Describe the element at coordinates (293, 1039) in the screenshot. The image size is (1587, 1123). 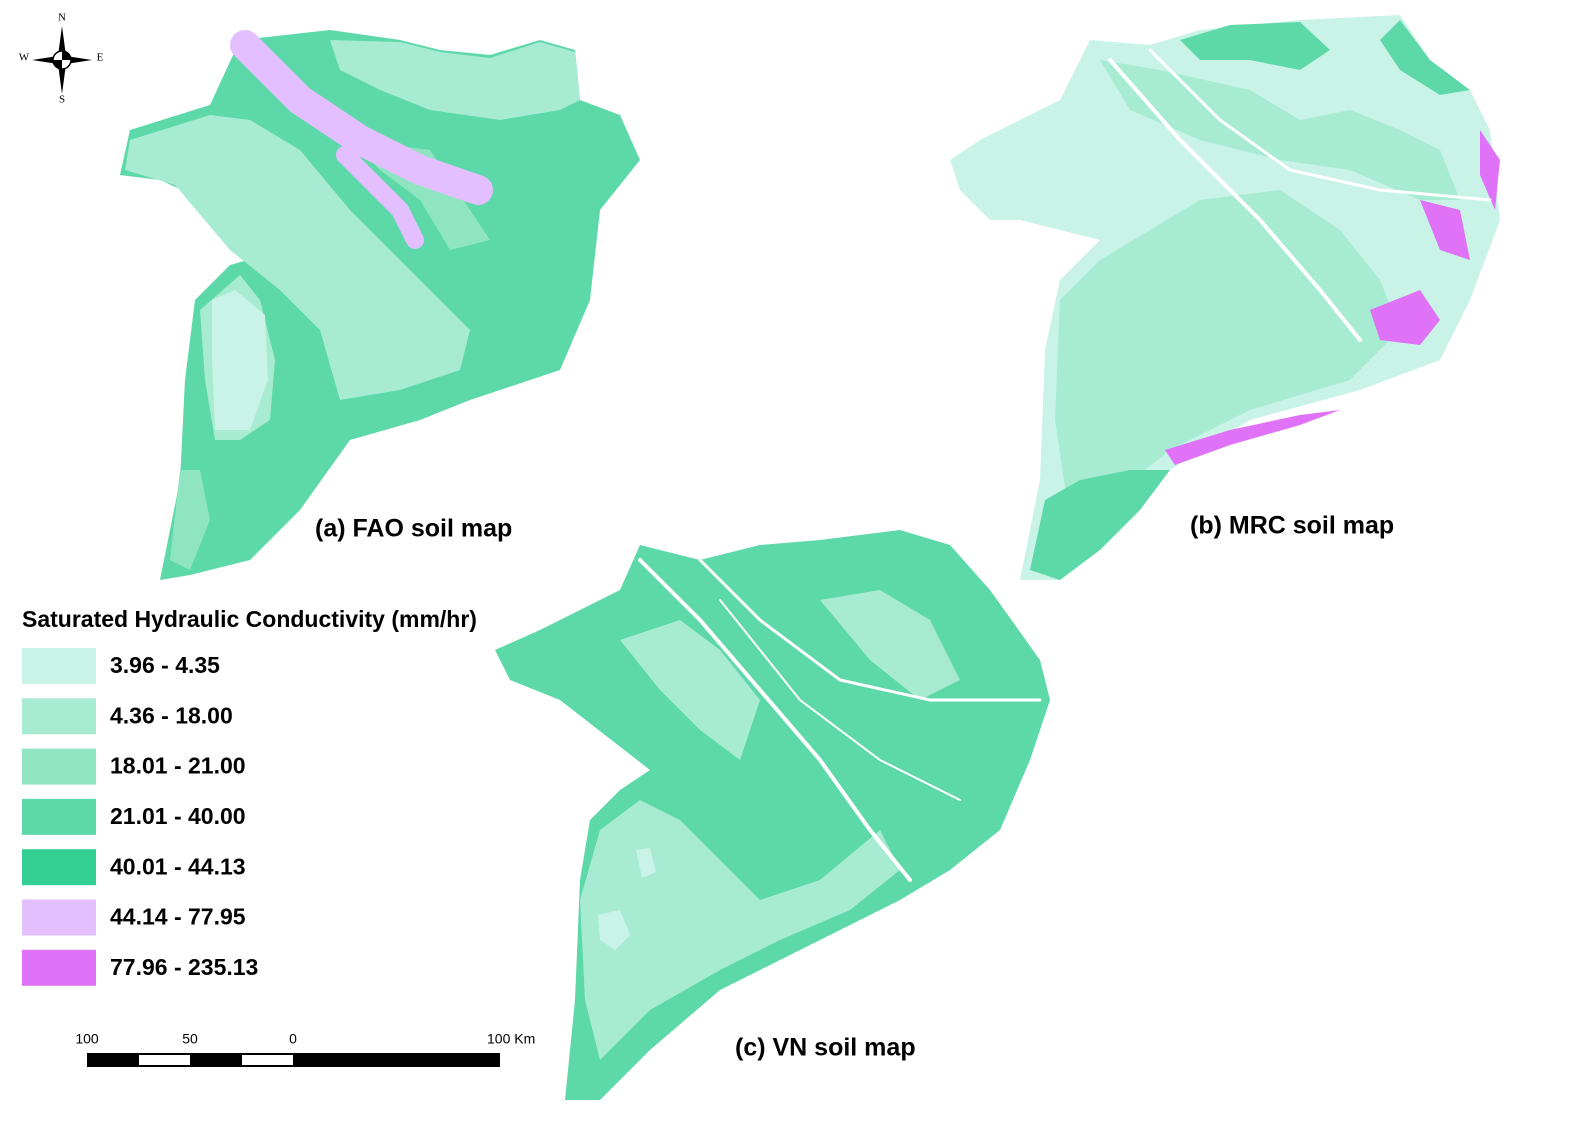
I see `scale-label: 0` at that location.